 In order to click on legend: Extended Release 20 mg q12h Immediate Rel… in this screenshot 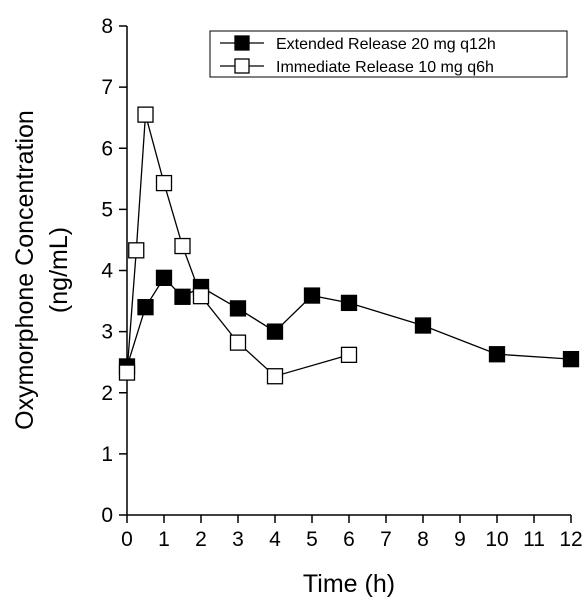, I will do `click(388, 54)`.